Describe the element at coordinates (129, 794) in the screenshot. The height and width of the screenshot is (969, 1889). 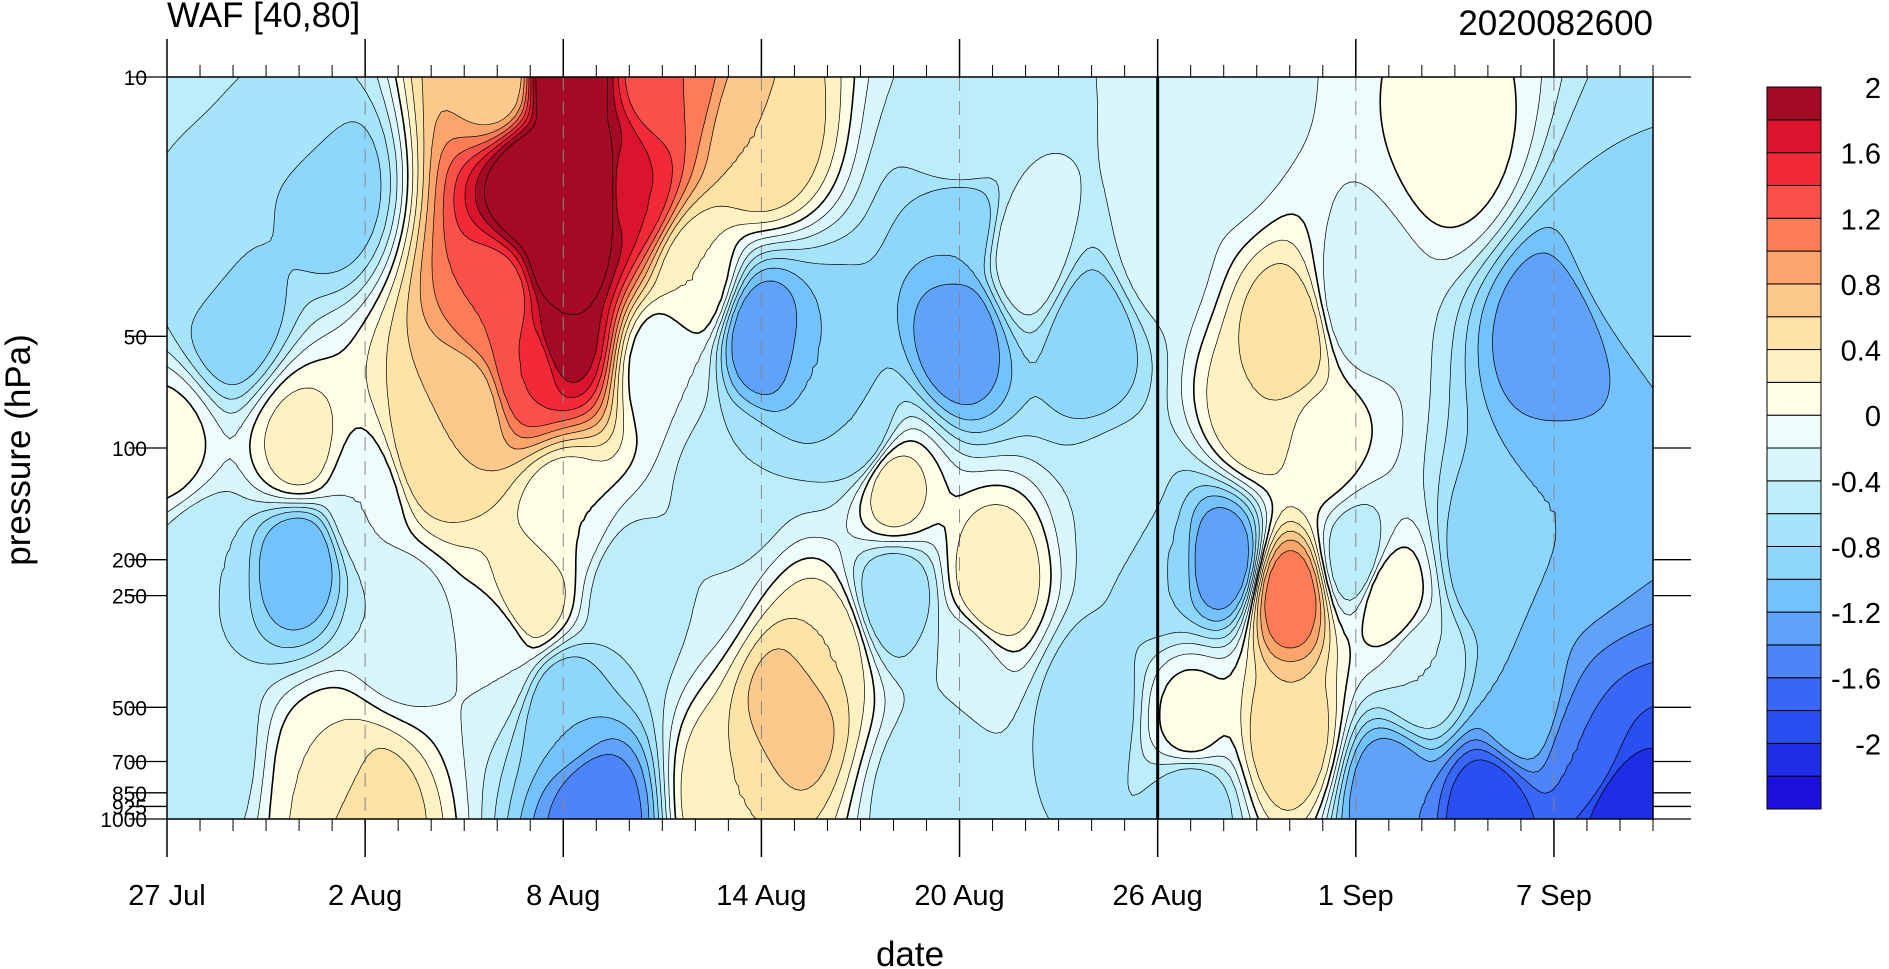
I see `y-tick-label: 850` at that location.